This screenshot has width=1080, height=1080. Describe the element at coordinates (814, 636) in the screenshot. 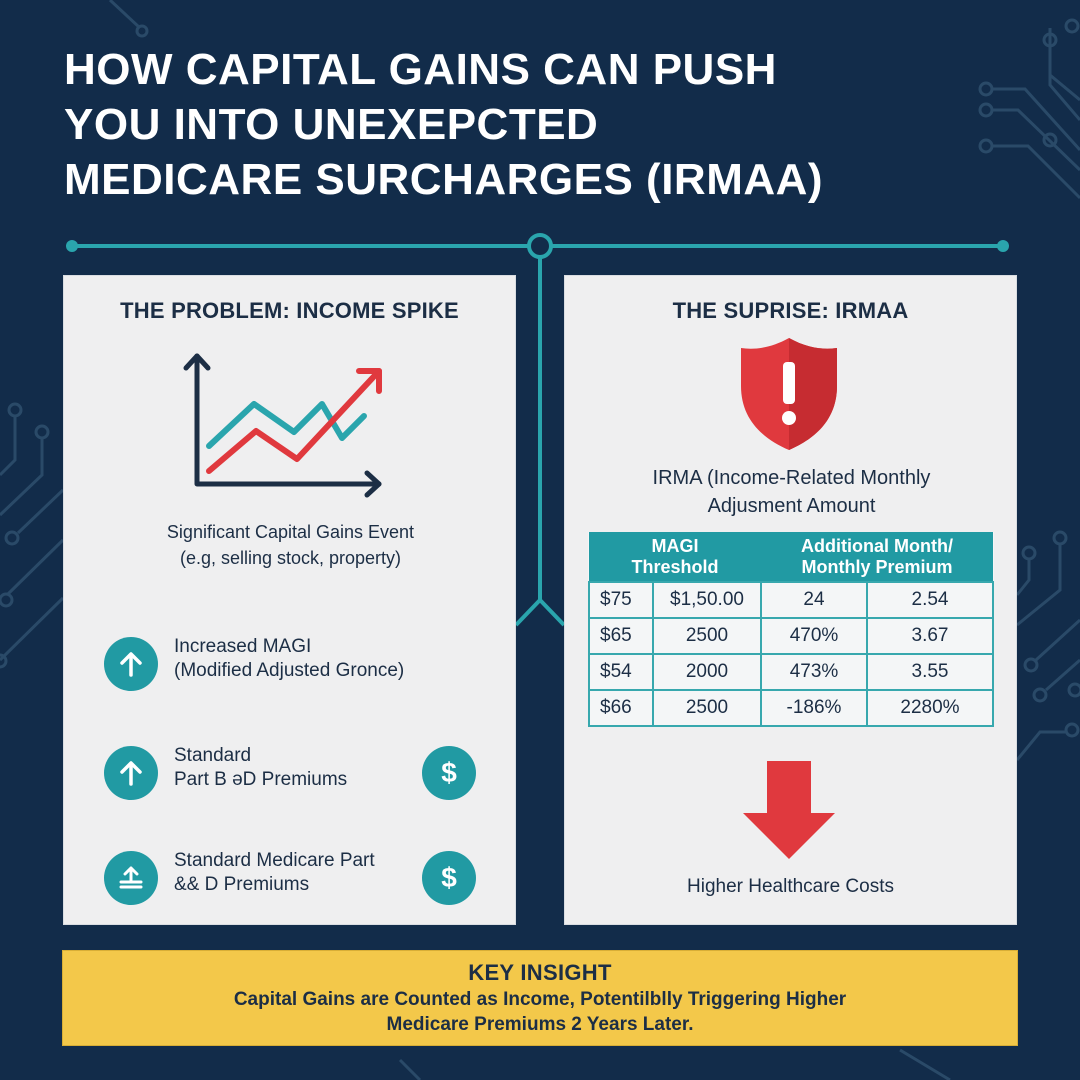

I see `table-cell: 470%` at that location.